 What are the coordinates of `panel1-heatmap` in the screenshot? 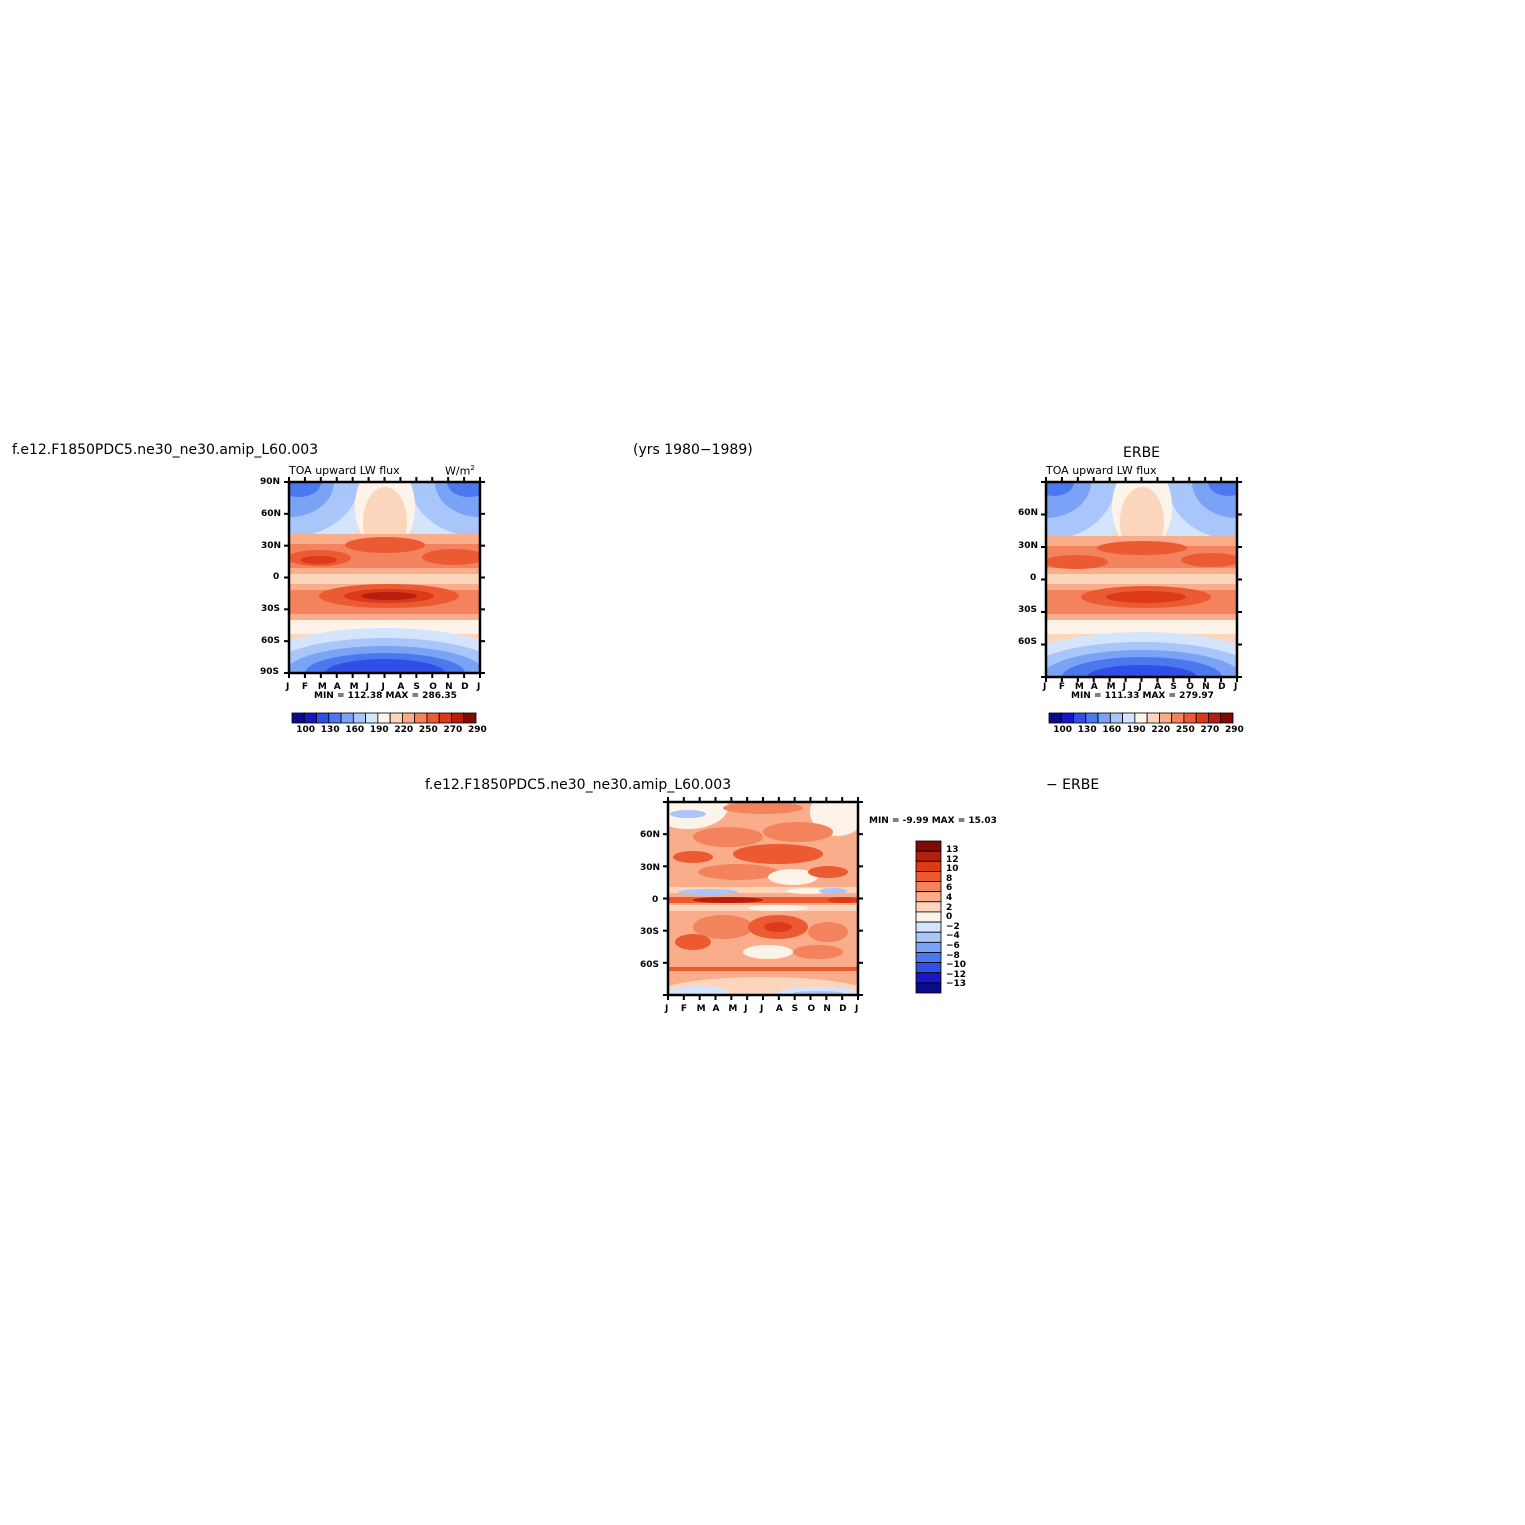 It's located at (384, 577).